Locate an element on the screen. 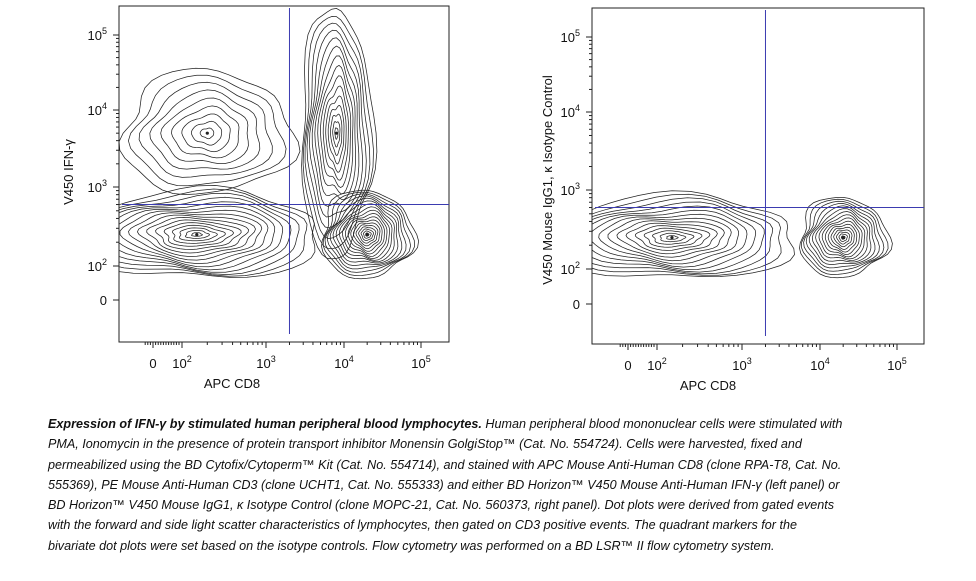 This screenshot has height=581, width=976. y-tick-label: 10⁵ is located at coordinates (97, 34).